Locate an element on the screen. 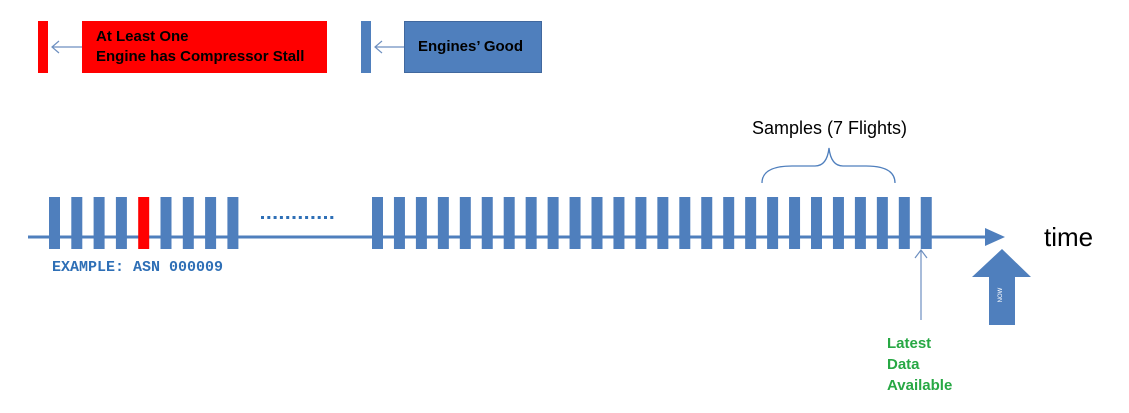  time-axis-arrowhead is located at coordinates (995, 237).